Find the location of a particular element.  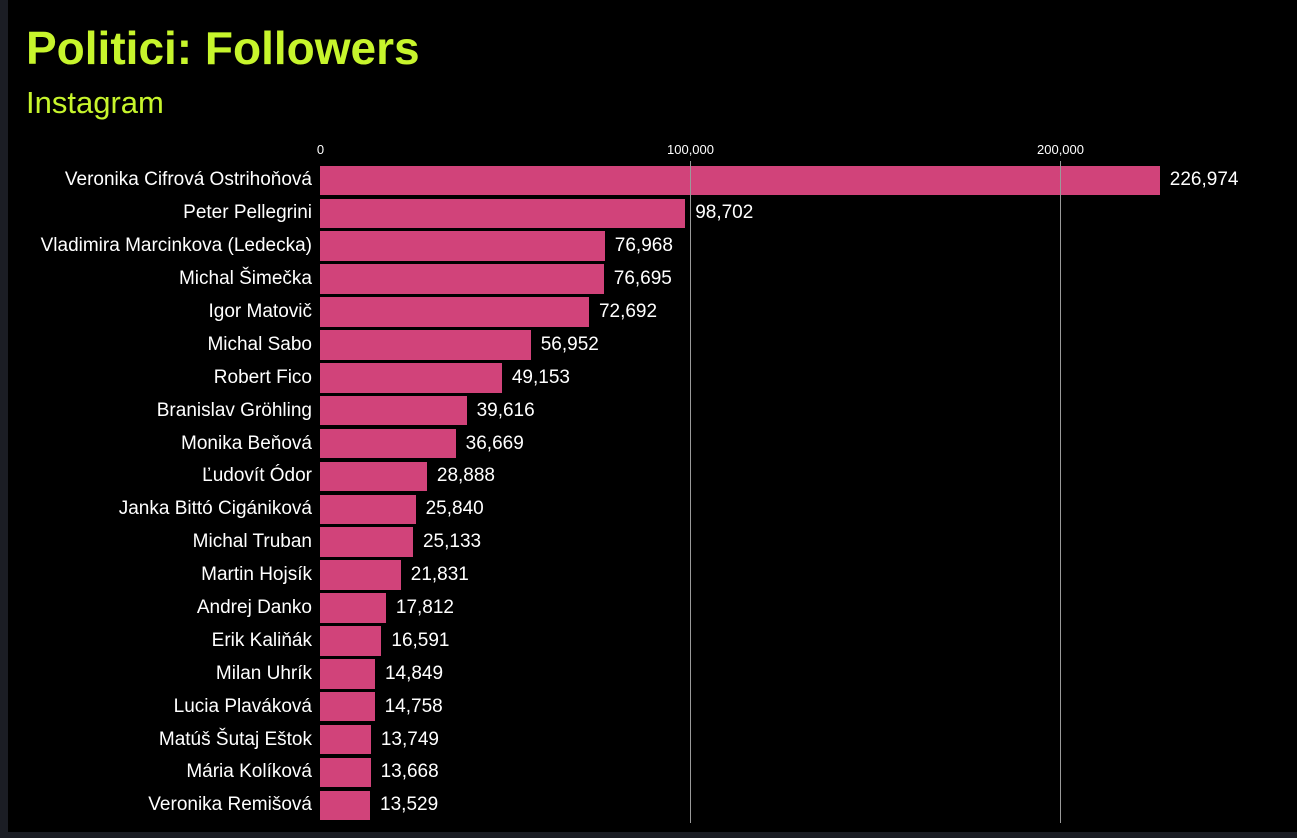

chart-row: Veronika Cifrová Ostrihoňová 226,974 is located at coordinates (648, 180).